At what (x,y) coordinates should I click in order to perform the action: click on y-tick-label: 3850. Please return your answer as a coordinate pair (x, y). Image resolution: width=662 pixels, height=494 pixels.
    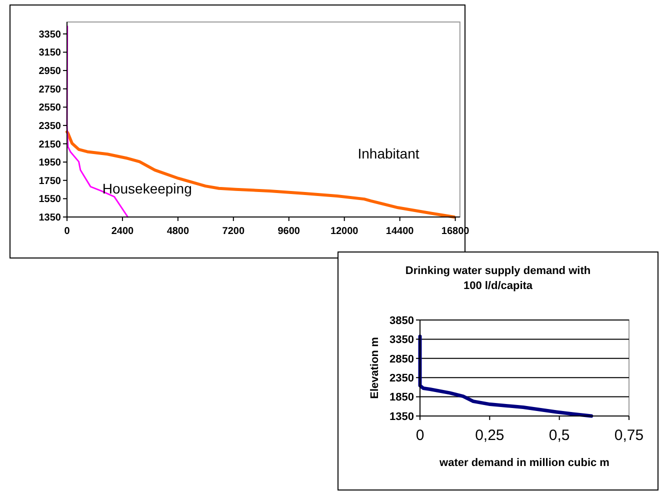
    Looking at the image, I should click on (402, 320).